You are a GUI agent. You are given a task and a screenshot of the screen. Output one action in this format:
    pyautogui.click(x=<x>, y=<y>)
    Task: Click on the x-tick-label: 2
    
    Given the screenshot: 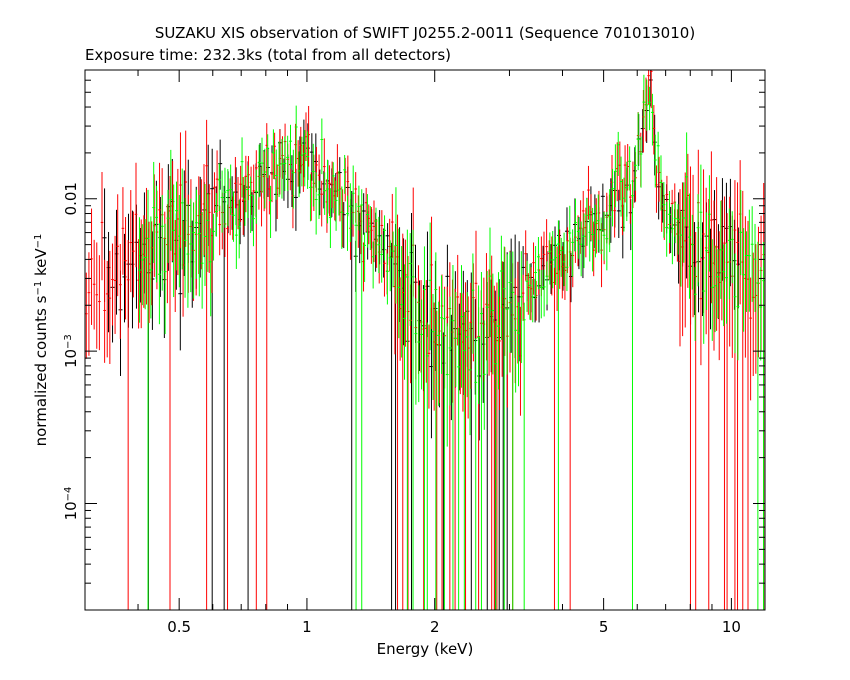 What is the action you would take?
    pyautogui.click(x=435, y=627)
    